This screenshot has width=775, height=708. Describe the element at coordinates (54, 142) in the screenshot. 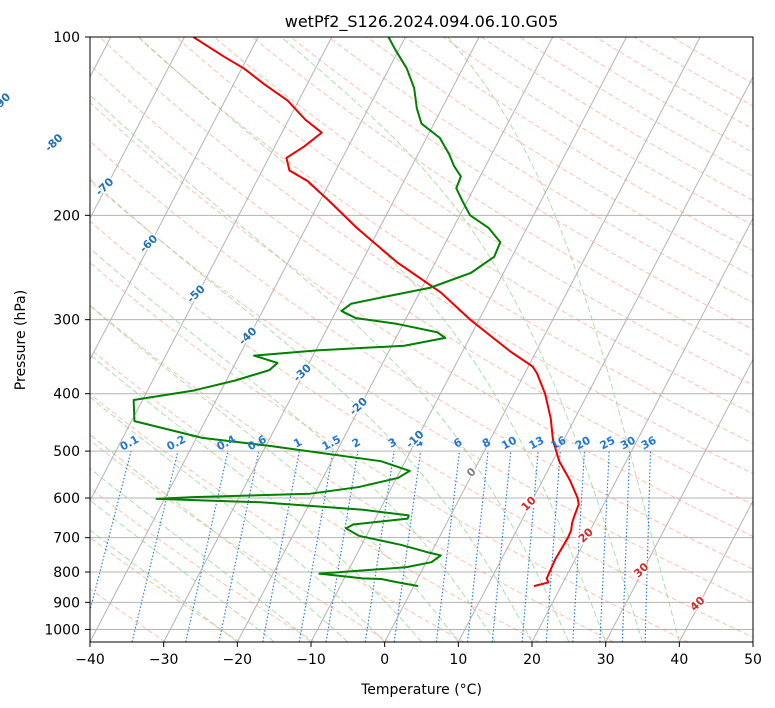

I see `isotherm-label: -80` at that location.